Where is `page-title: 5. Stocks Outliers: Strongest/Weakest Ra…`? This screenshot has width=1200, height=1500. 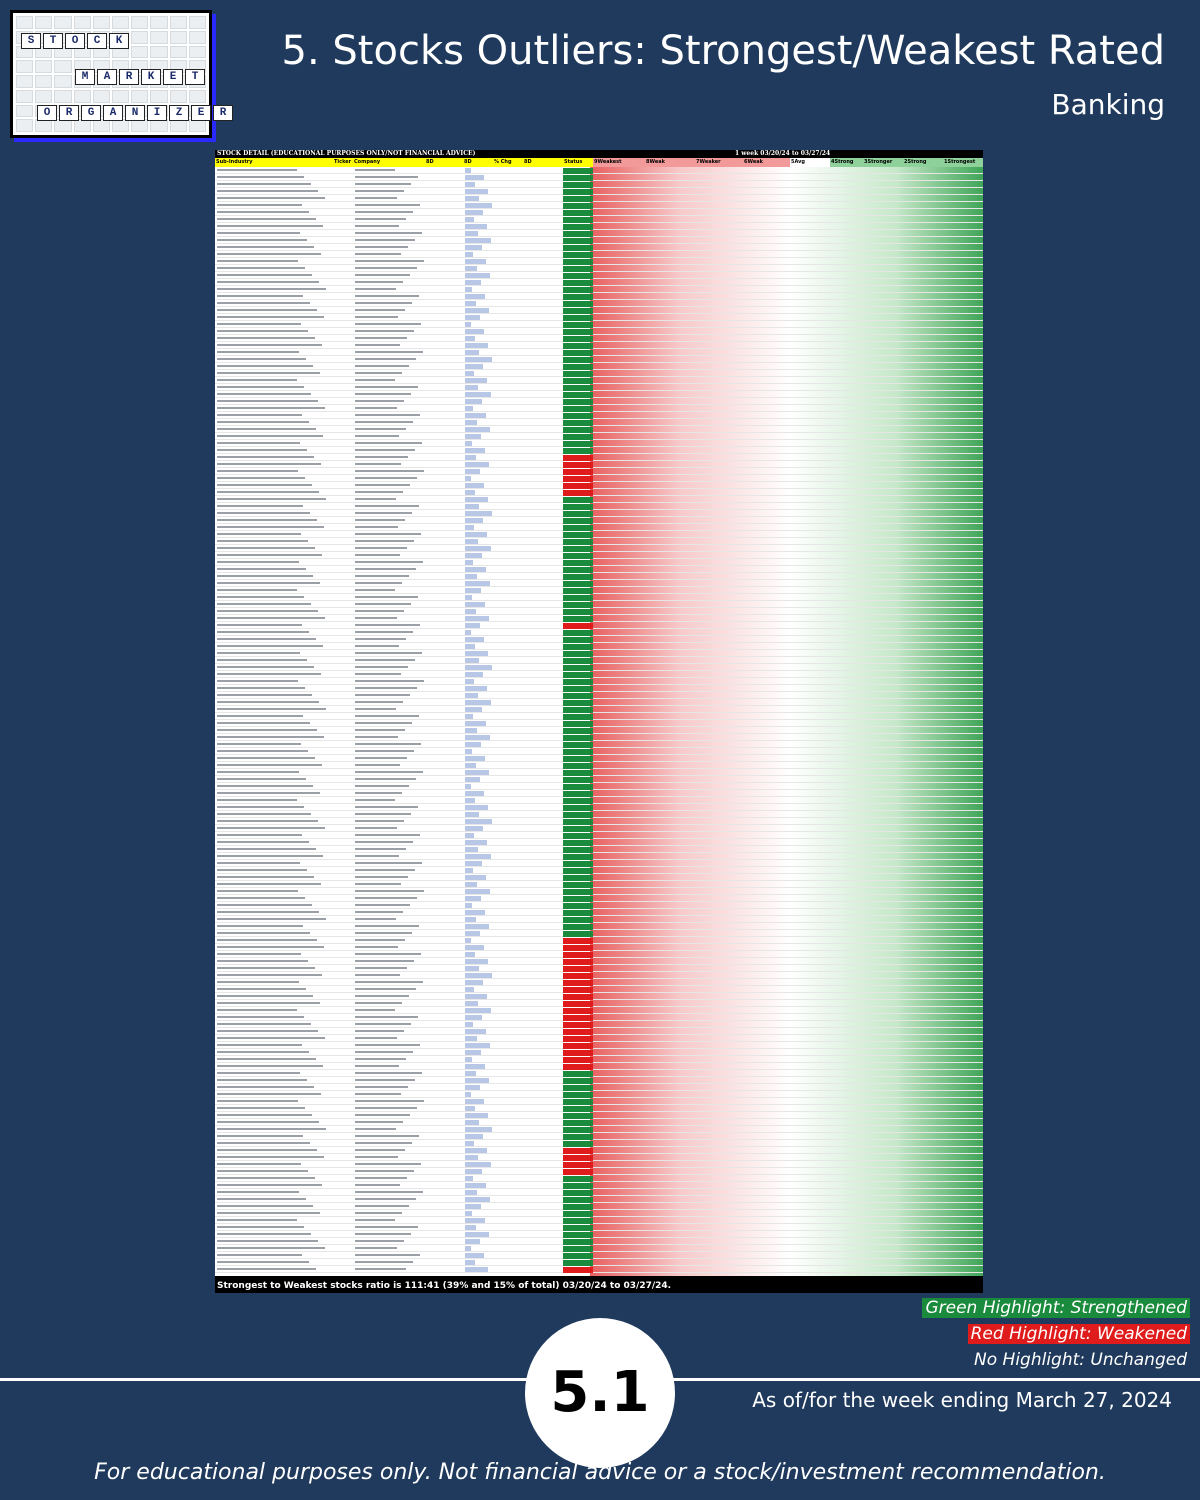 page-title: 5. Stocks Outliers: Strongest/Weakest Ra… is located at coordinates (723, 51).